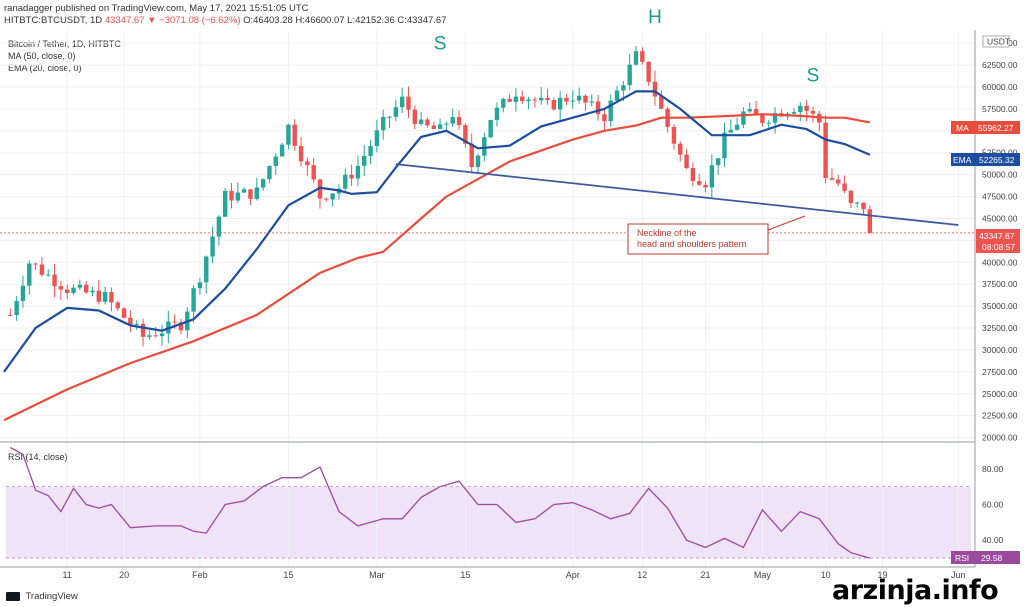  I want to click on rsi-badge-value: 29.58, so click(992, 558).